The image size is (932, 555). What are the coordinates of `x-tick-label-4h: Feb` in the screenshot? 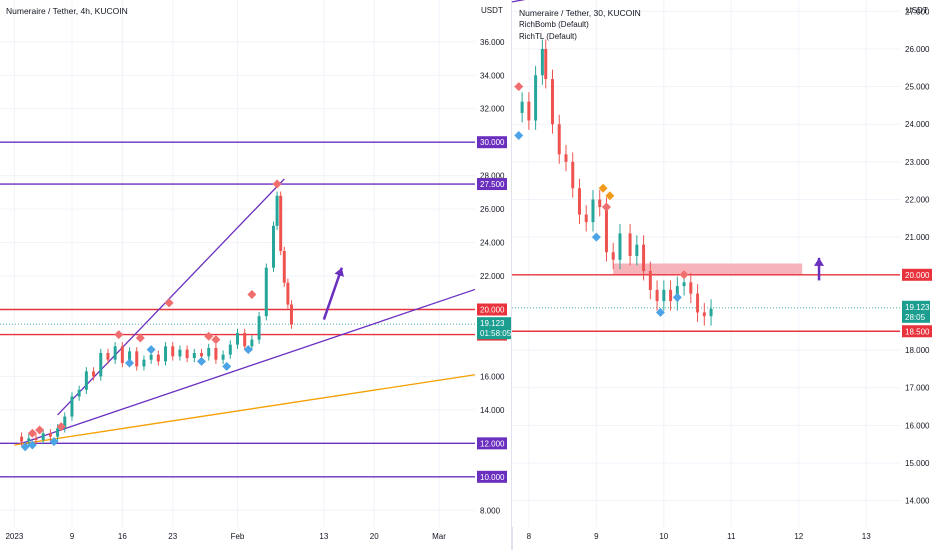 It's located at (238, 536).